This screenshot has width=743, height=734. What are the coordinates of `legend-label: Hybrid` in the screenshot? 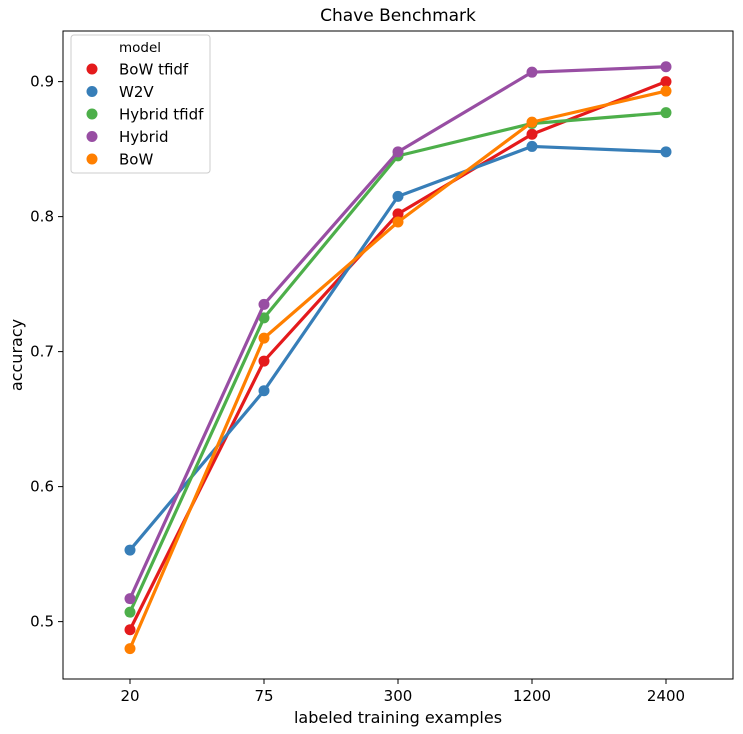 It's located at (144, 137).